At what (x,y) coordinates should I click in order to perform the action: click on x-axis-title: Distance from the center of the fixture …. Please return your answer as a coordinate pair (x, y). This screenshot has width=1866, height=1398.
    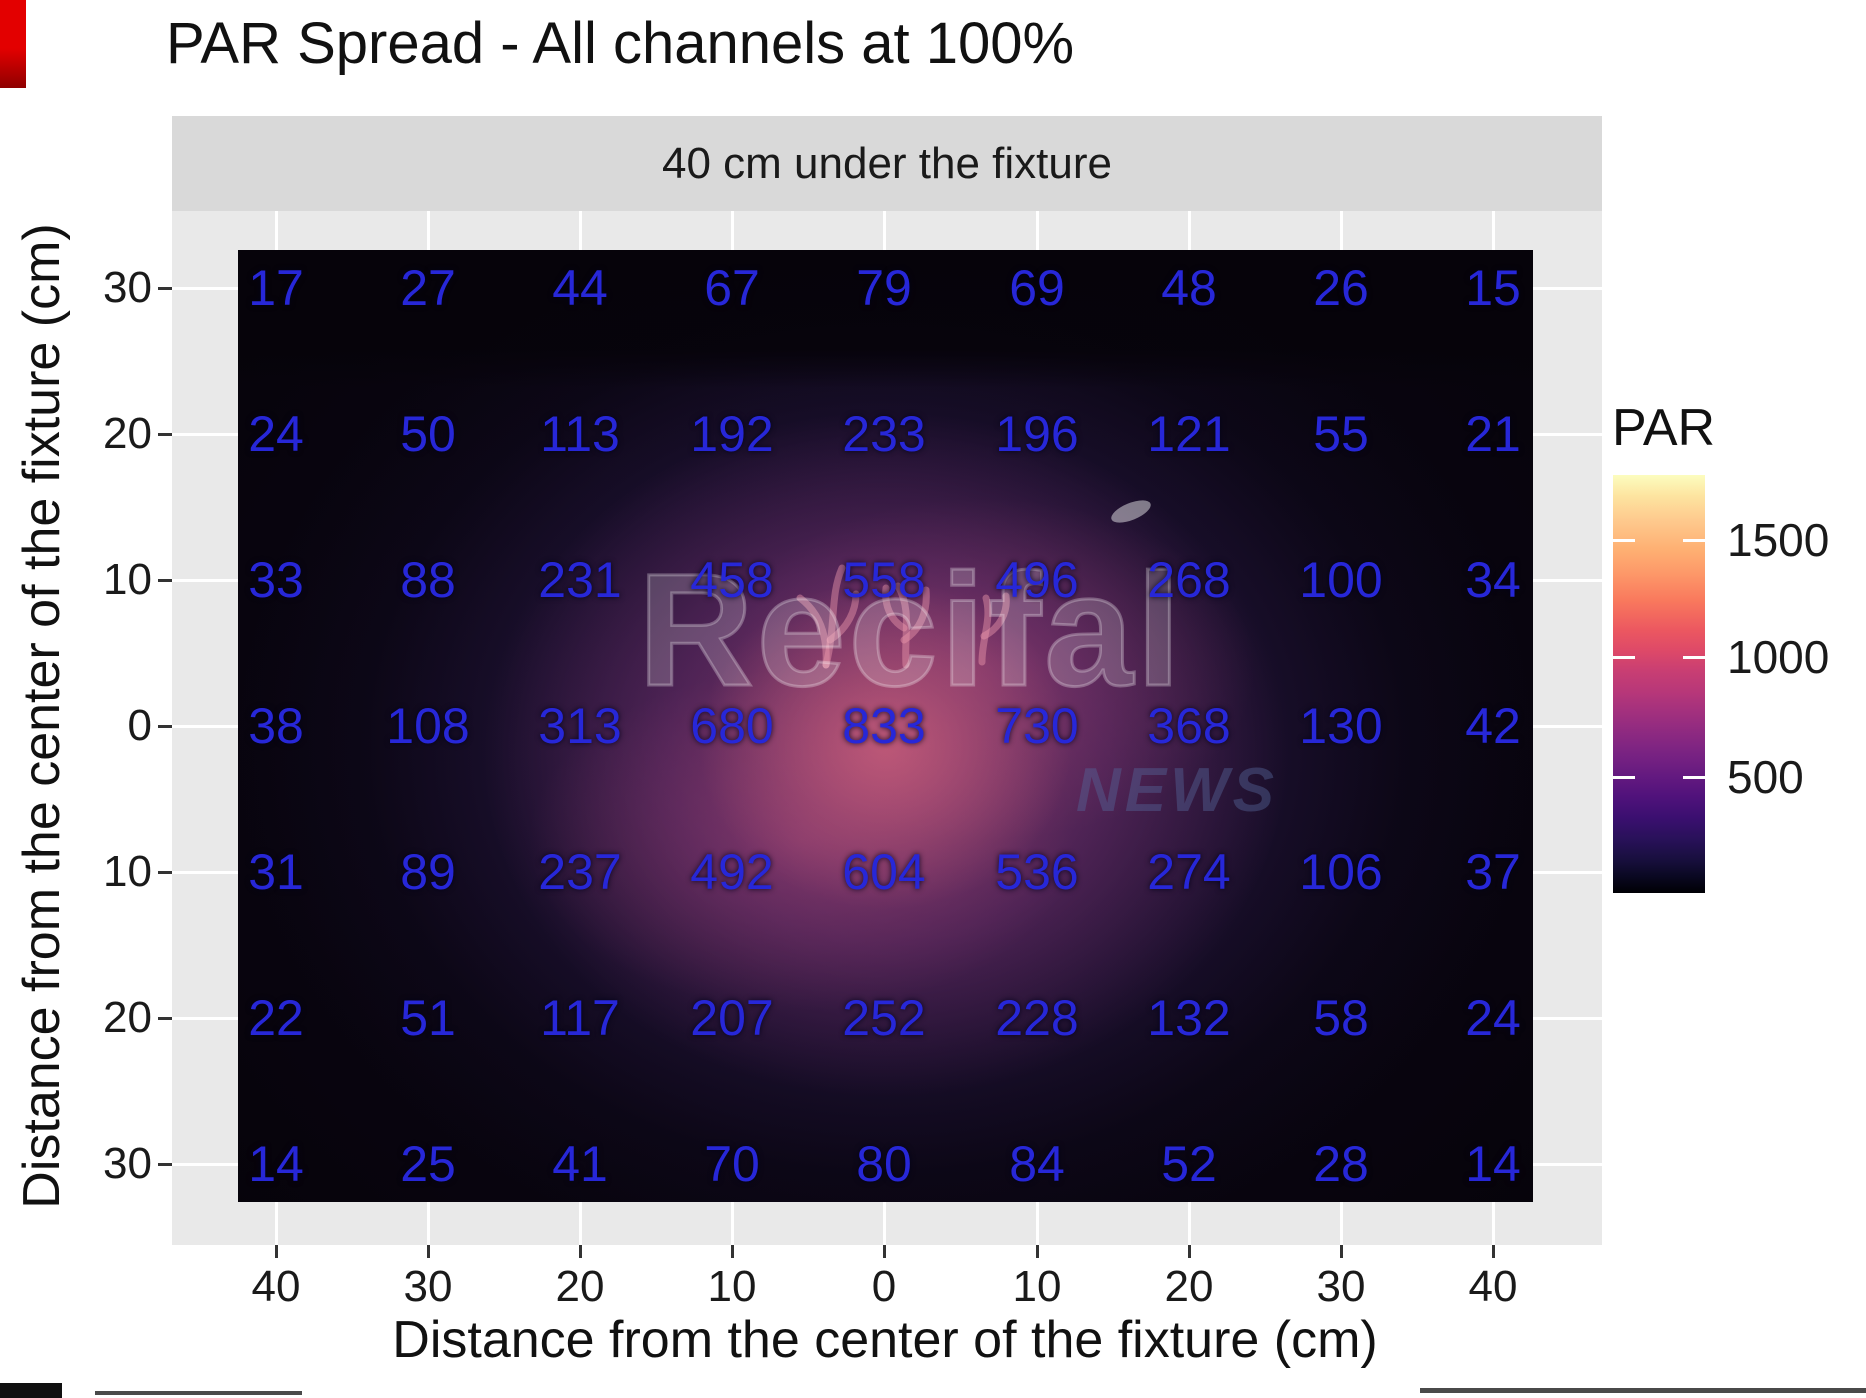
    Looking at the image, I should click on (885, 1340).